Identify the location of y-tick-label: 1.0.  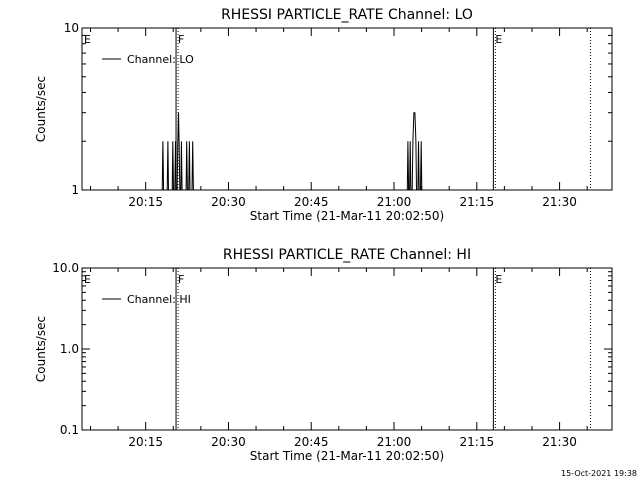
(69, 349).